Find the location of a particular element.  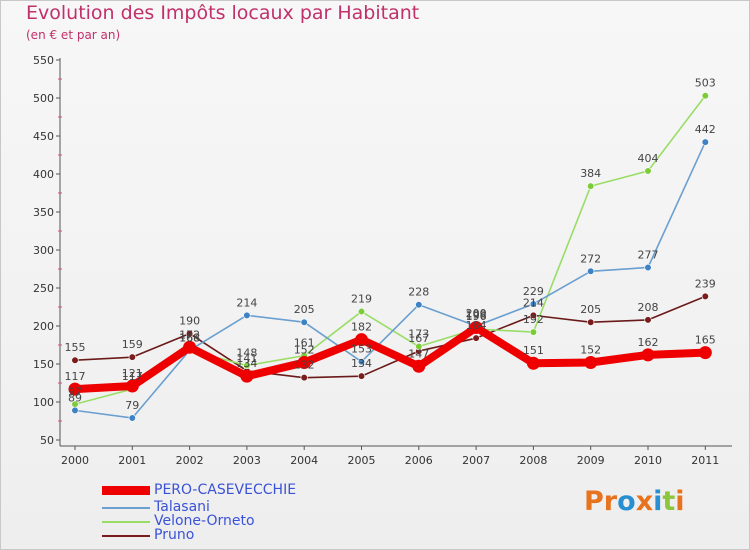

series-line-pero-casevecchie is located at coordinates (390, 358).